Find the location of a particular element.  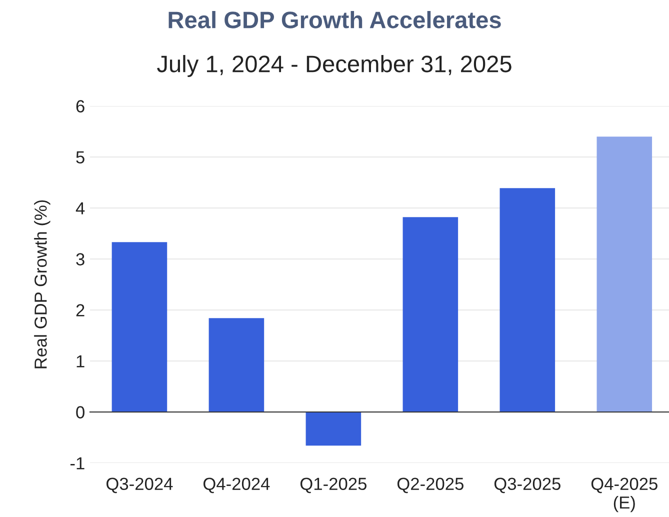

y-tick-label: 2 is located at coordinates (80, 310).